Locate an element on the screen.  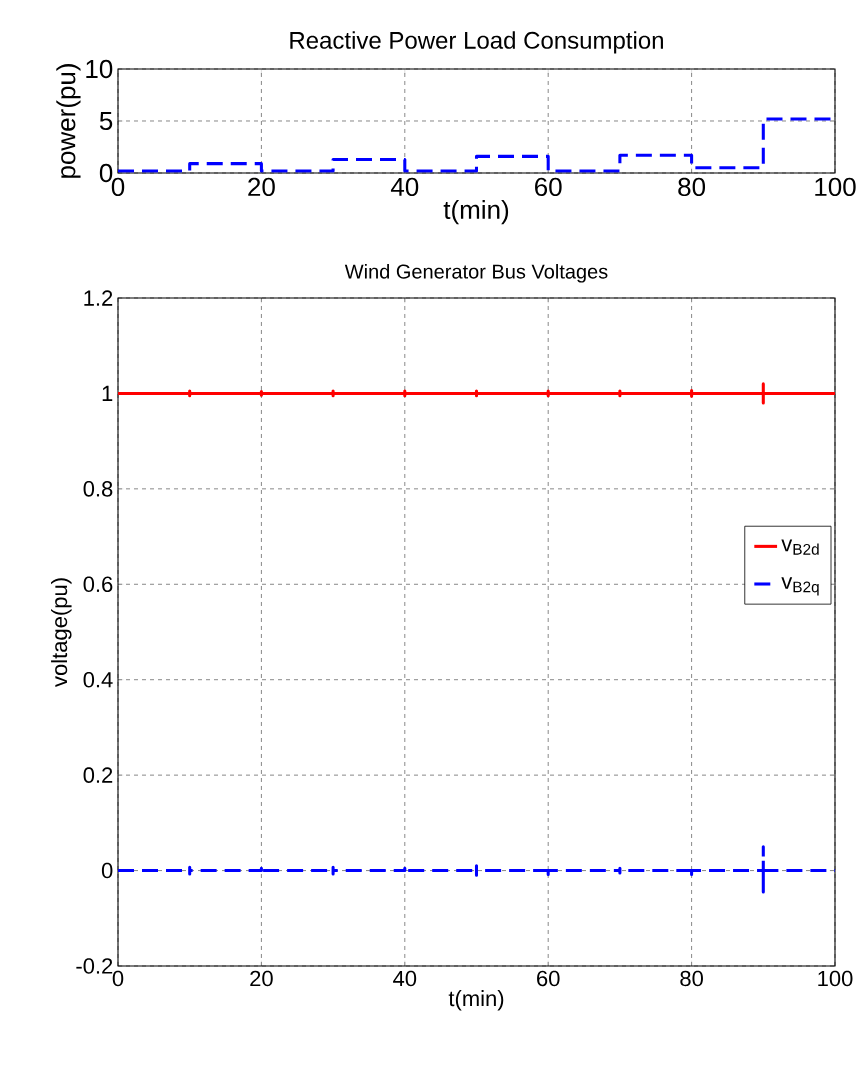
y-axis-title: voltage(pu) is located at coordinates (61, 632).